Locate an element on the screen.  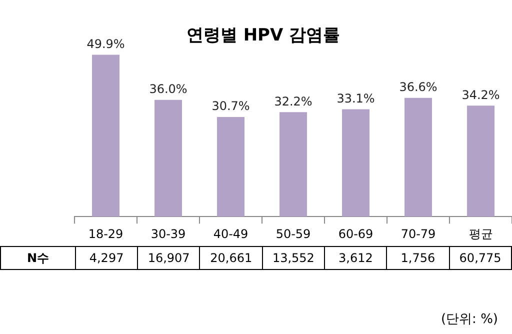
text: N수 is located at coordinates (38, 258).